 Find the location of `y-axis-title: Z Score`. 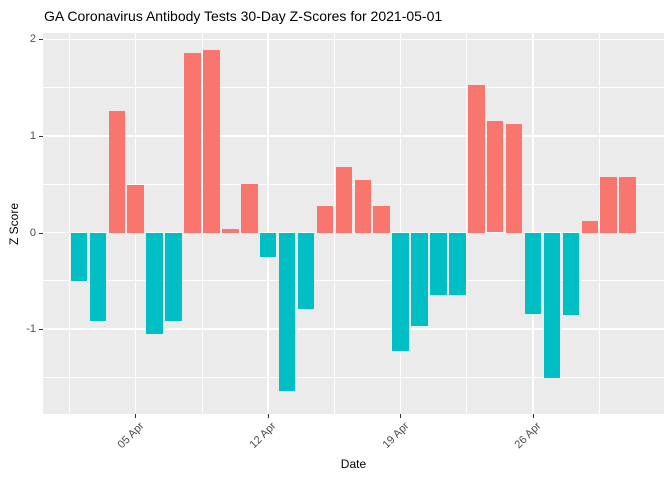

y-axis-title: Z Score is located at coordinates (14, 224).